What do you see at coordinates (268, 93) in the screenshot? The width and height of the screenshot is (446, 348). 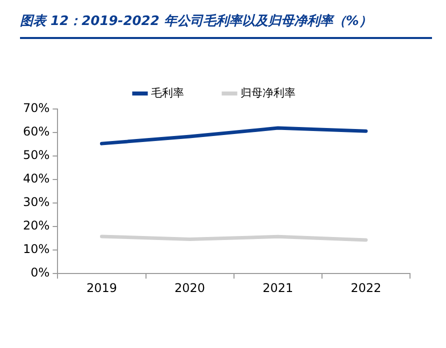 I see `legend-label: 归母净利率` at bounding box center [268, 93].